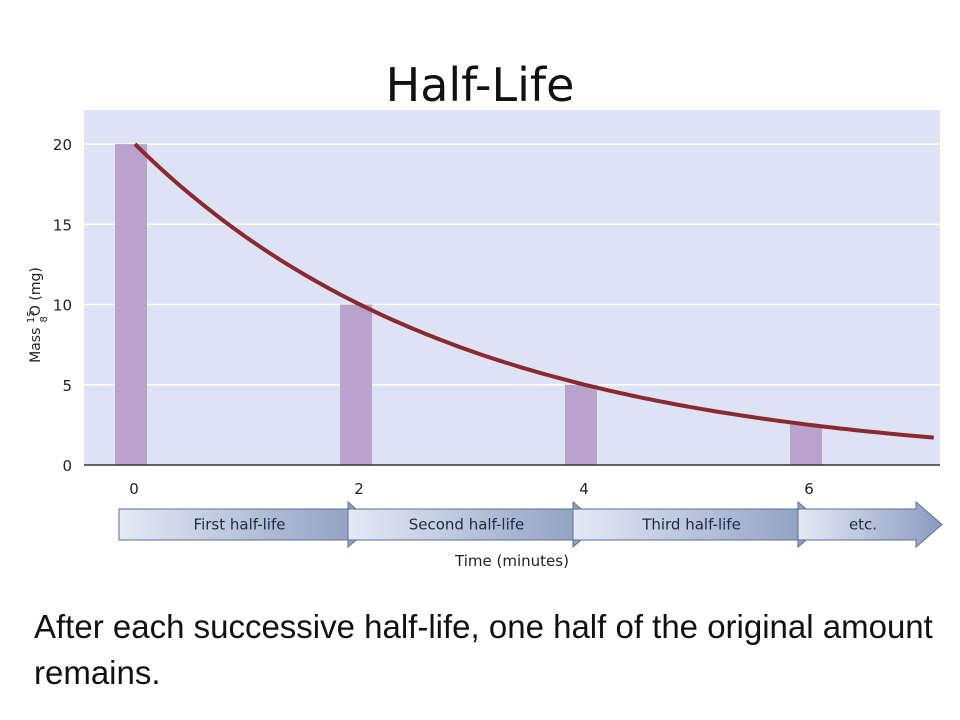 The image size is (960, 720). I want to click on y-axis-label-prefix: Mass, so click(36, 343).